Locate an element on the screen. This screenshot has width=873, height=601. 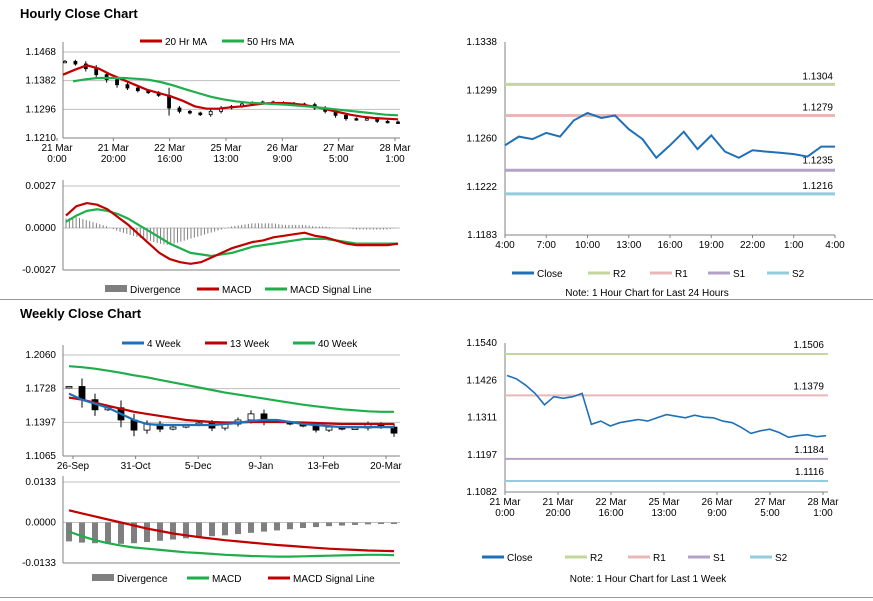
hourly-levels-legend-label: R1 is located at coordinates (681, 274).